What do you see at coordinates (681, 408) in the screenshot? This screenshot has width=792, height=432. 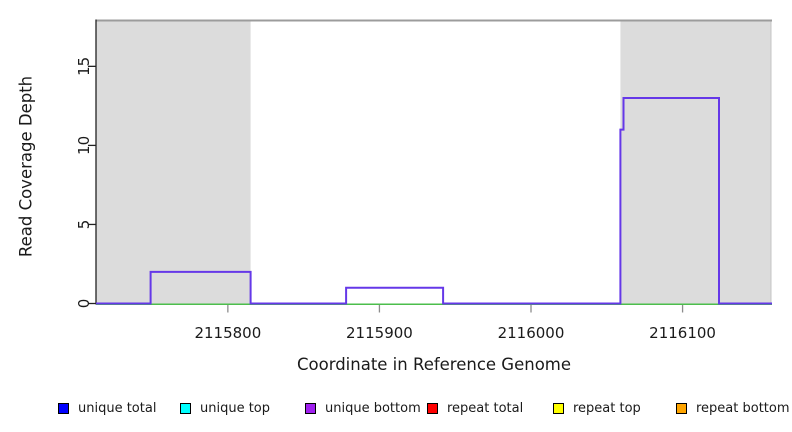 I see `repeat-bottom-swatch-icon` at bounding box center [681, 408].